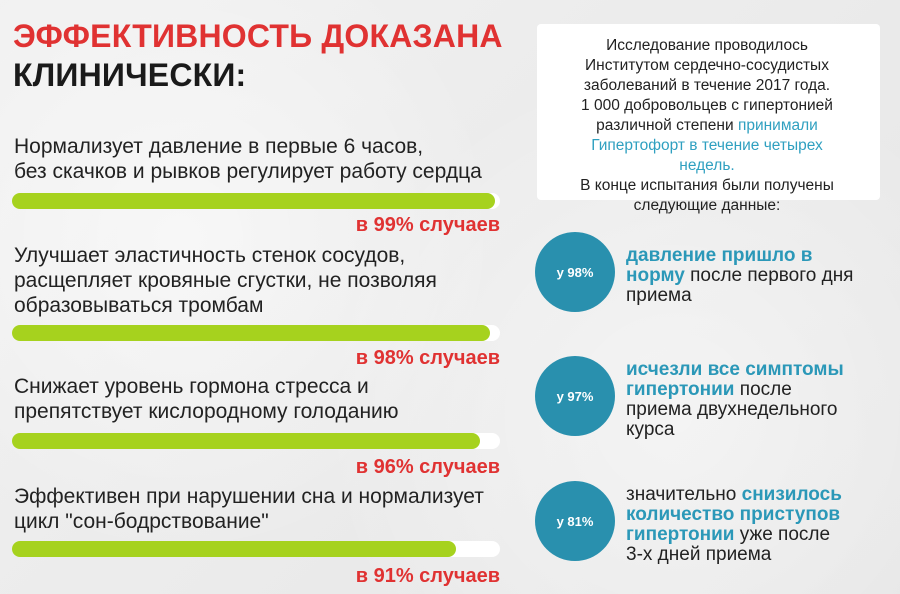 The width and height of the screenshot is (900, 594). I want to click on heading-line-1: ЭФФЕКТИВНОСТЬ ДОКАЗАНА, so click(258, 36).